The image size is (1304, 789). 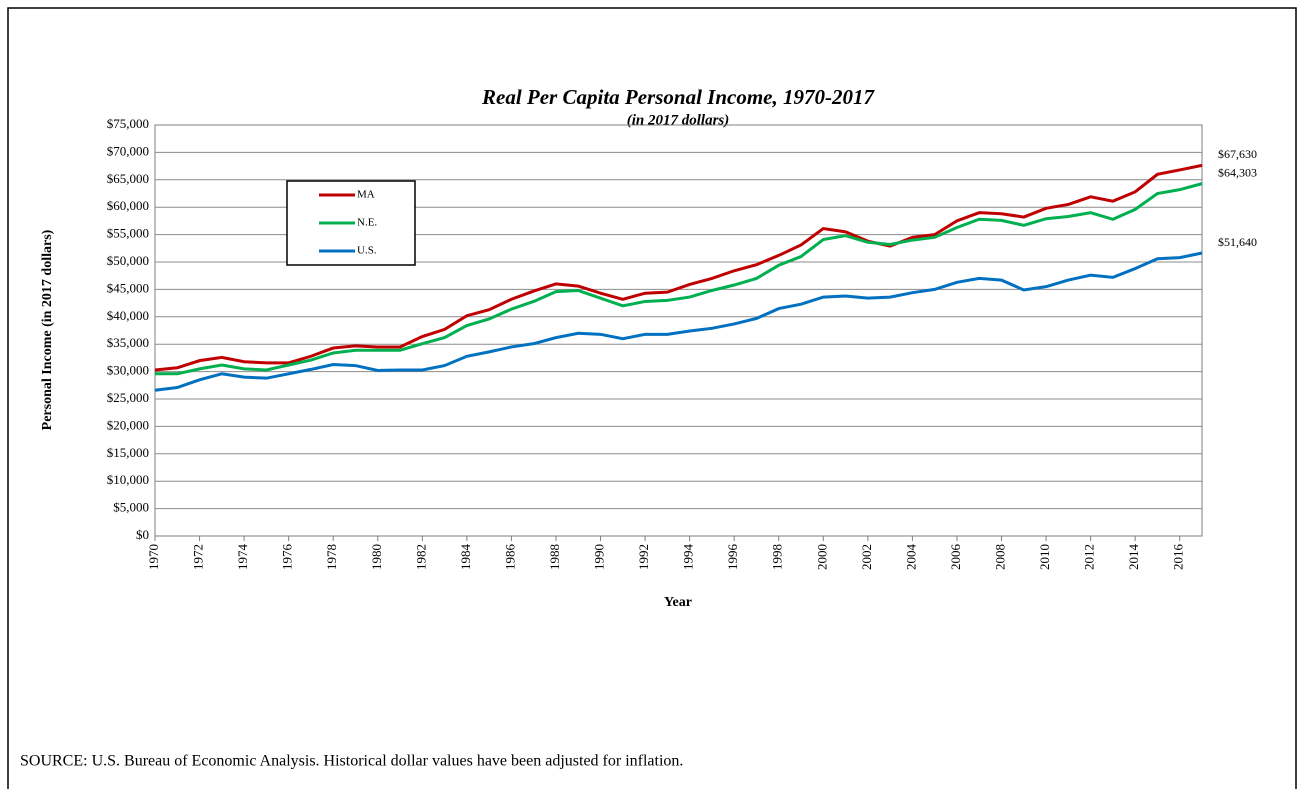 What do you see at coordinates (128, 178) in the screenshot?
I see `y-tick-label: $65,000` at bounding box center [128, 178].